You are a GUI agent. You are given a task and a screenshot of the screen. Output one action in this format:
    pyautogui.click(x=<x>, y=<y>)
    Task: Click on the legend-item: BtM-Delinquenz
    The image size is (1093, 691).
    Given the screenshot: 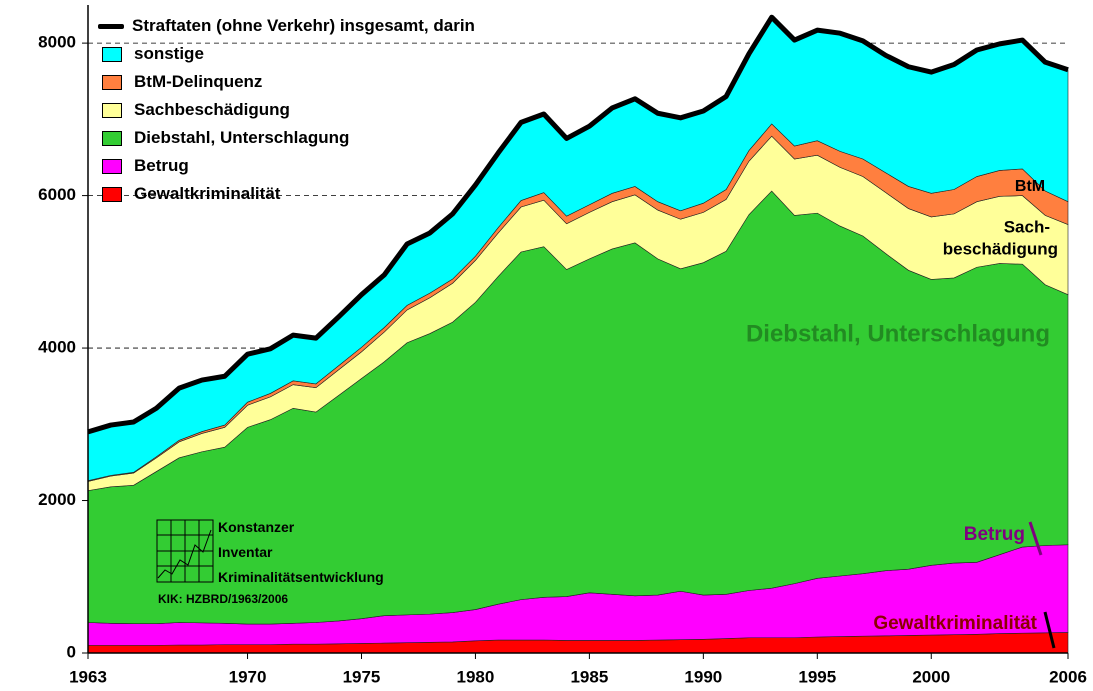 What is the action you would take?
    pyautogui.click(x=318, y=82)
    